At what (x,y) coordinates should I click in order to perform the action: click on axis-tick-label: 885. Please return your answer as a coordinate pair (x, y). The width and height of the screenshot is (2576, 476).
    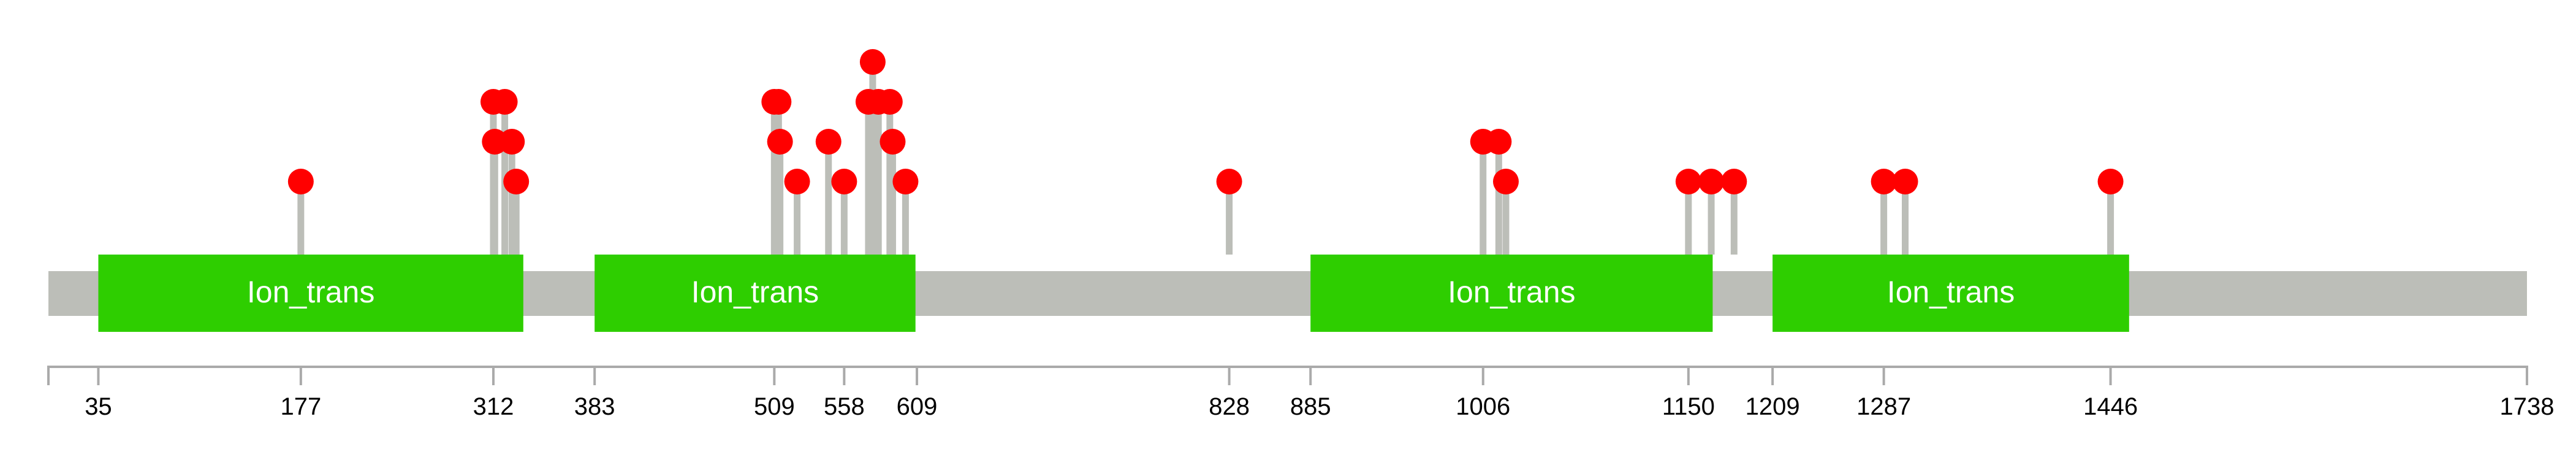
    Looking at the image, I should click on (1310, 407).